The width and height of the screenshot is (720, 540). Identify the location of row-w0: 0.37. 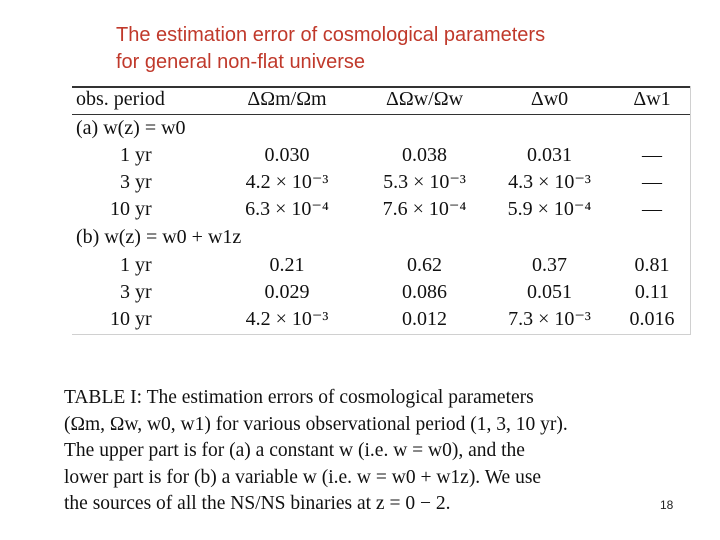
(549, 265).